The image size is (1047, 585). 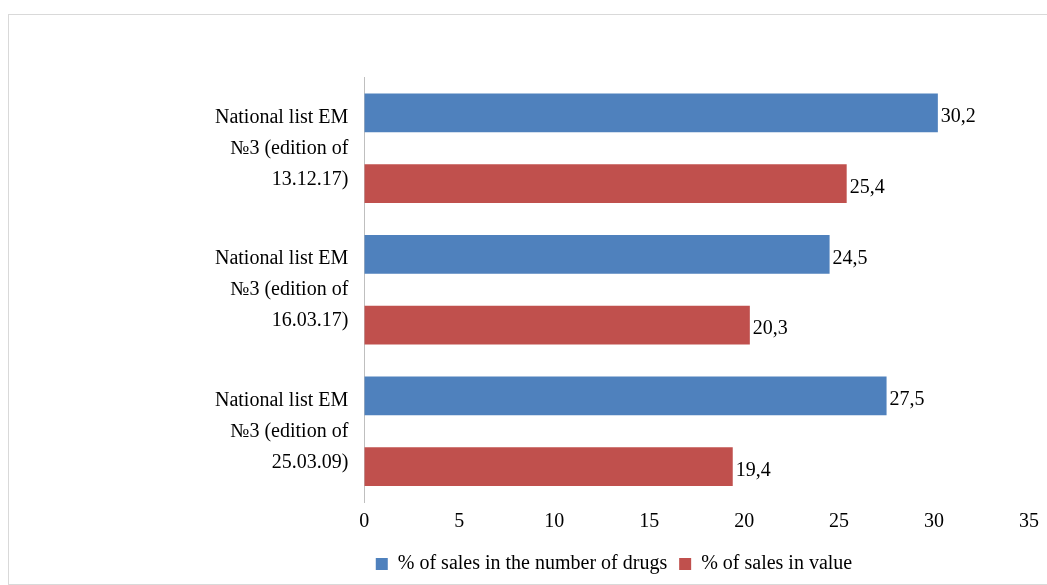 I want to click on y-tick-label: National list EM №3 (edition of 25.03.09), so click(x=281, y=430).